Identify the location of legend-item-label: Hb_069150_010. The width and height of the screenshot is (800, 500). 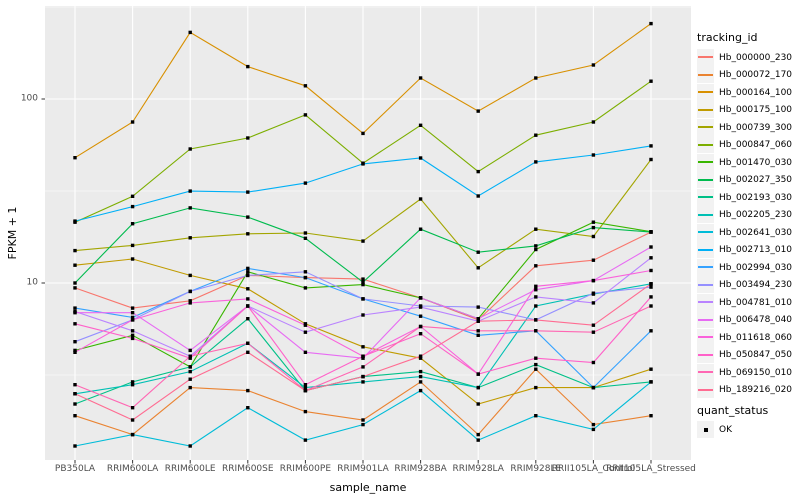
(756, 372).